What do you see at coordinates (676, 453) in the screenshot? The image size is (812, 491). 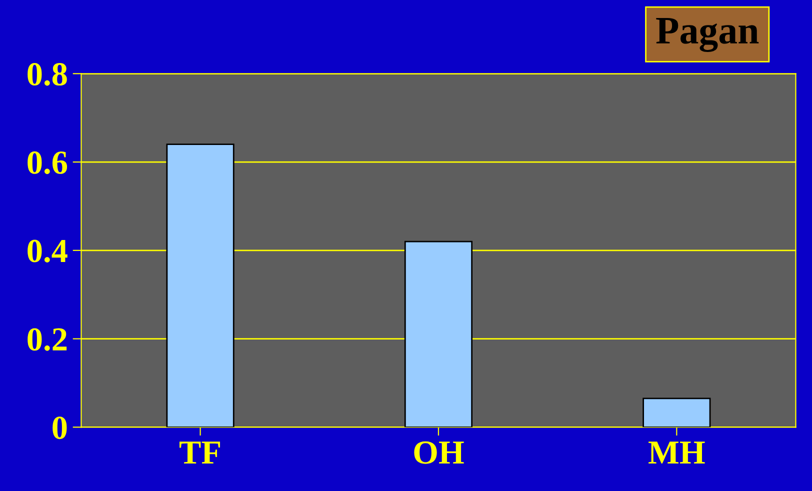 I see `x-tick-label: MH` at bounding box center [676, 453].